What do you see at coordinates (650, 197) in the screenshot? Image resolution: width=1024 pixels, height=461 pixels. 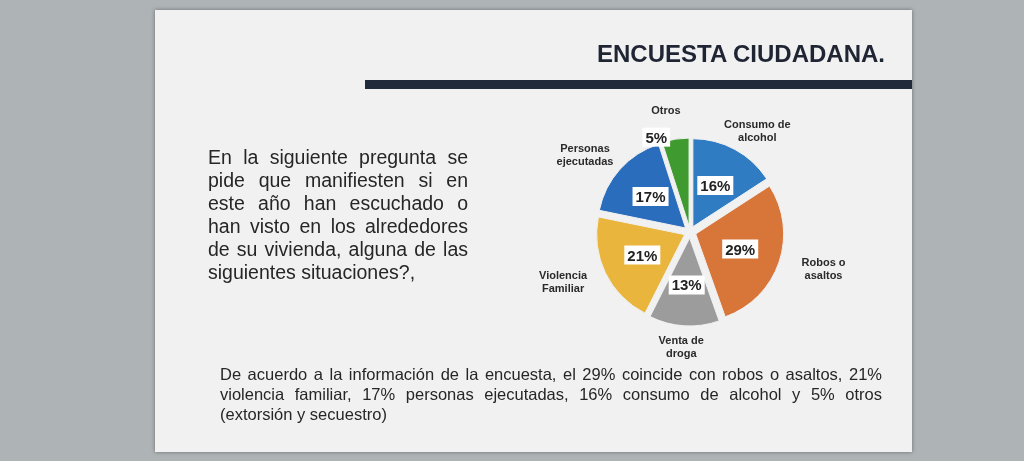 I see `data-label: 17%` at bounding box center [650, 197].